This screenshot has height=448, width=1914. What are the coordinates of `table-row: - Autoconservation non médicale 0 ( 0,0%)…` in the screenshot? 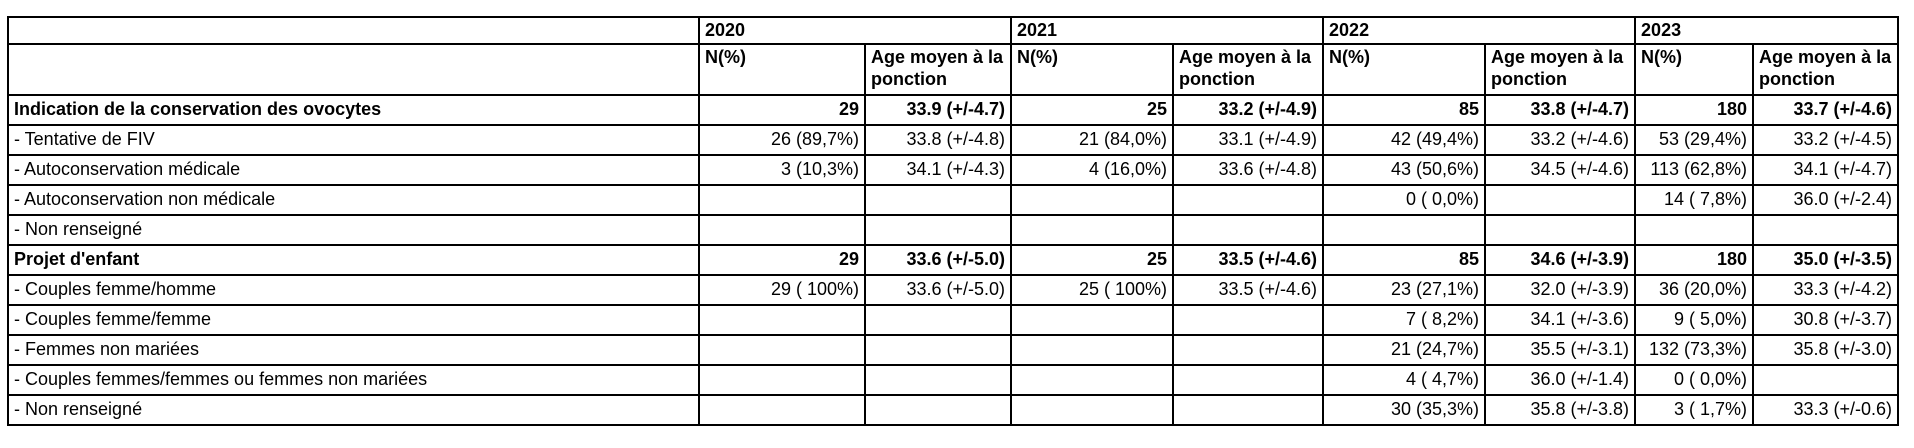 It's located at (953, 199).